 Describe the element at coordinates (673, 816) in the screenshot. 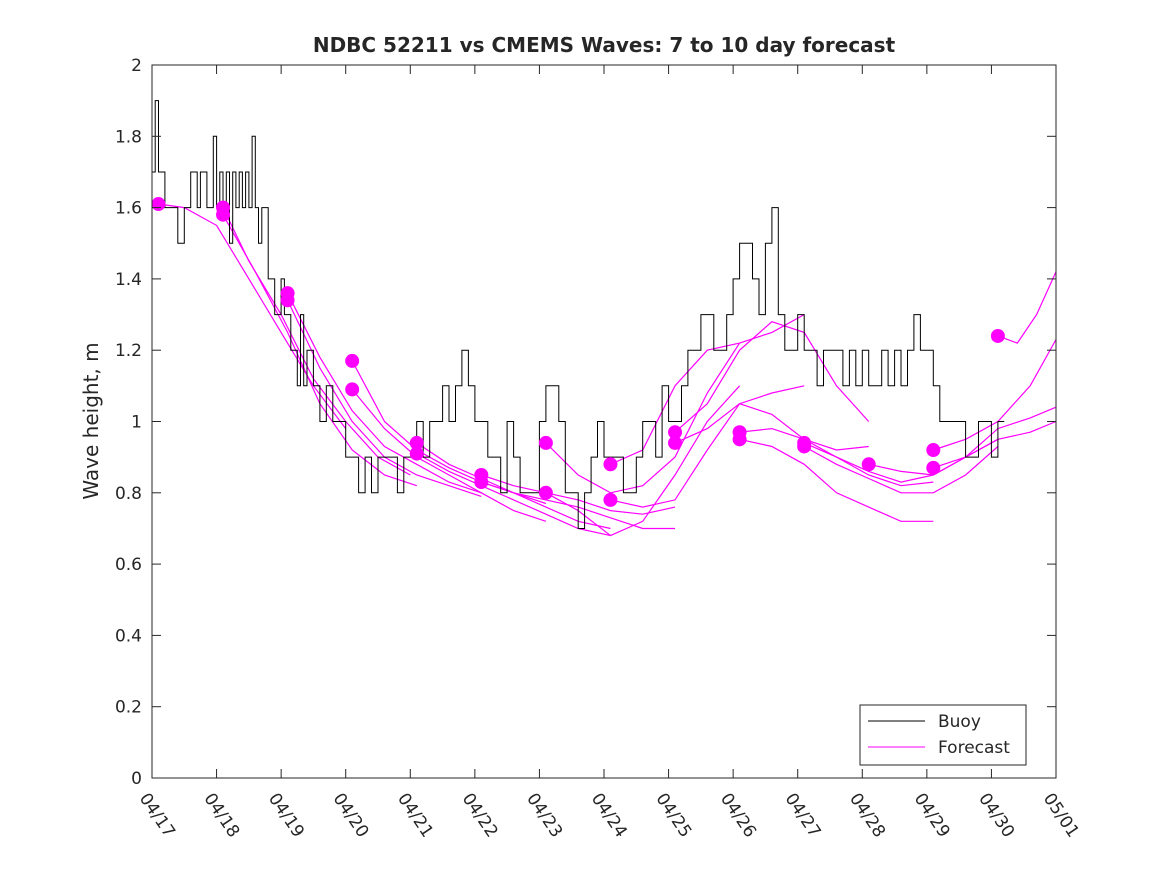

I see `x-tick-label: 04/25` at that location.